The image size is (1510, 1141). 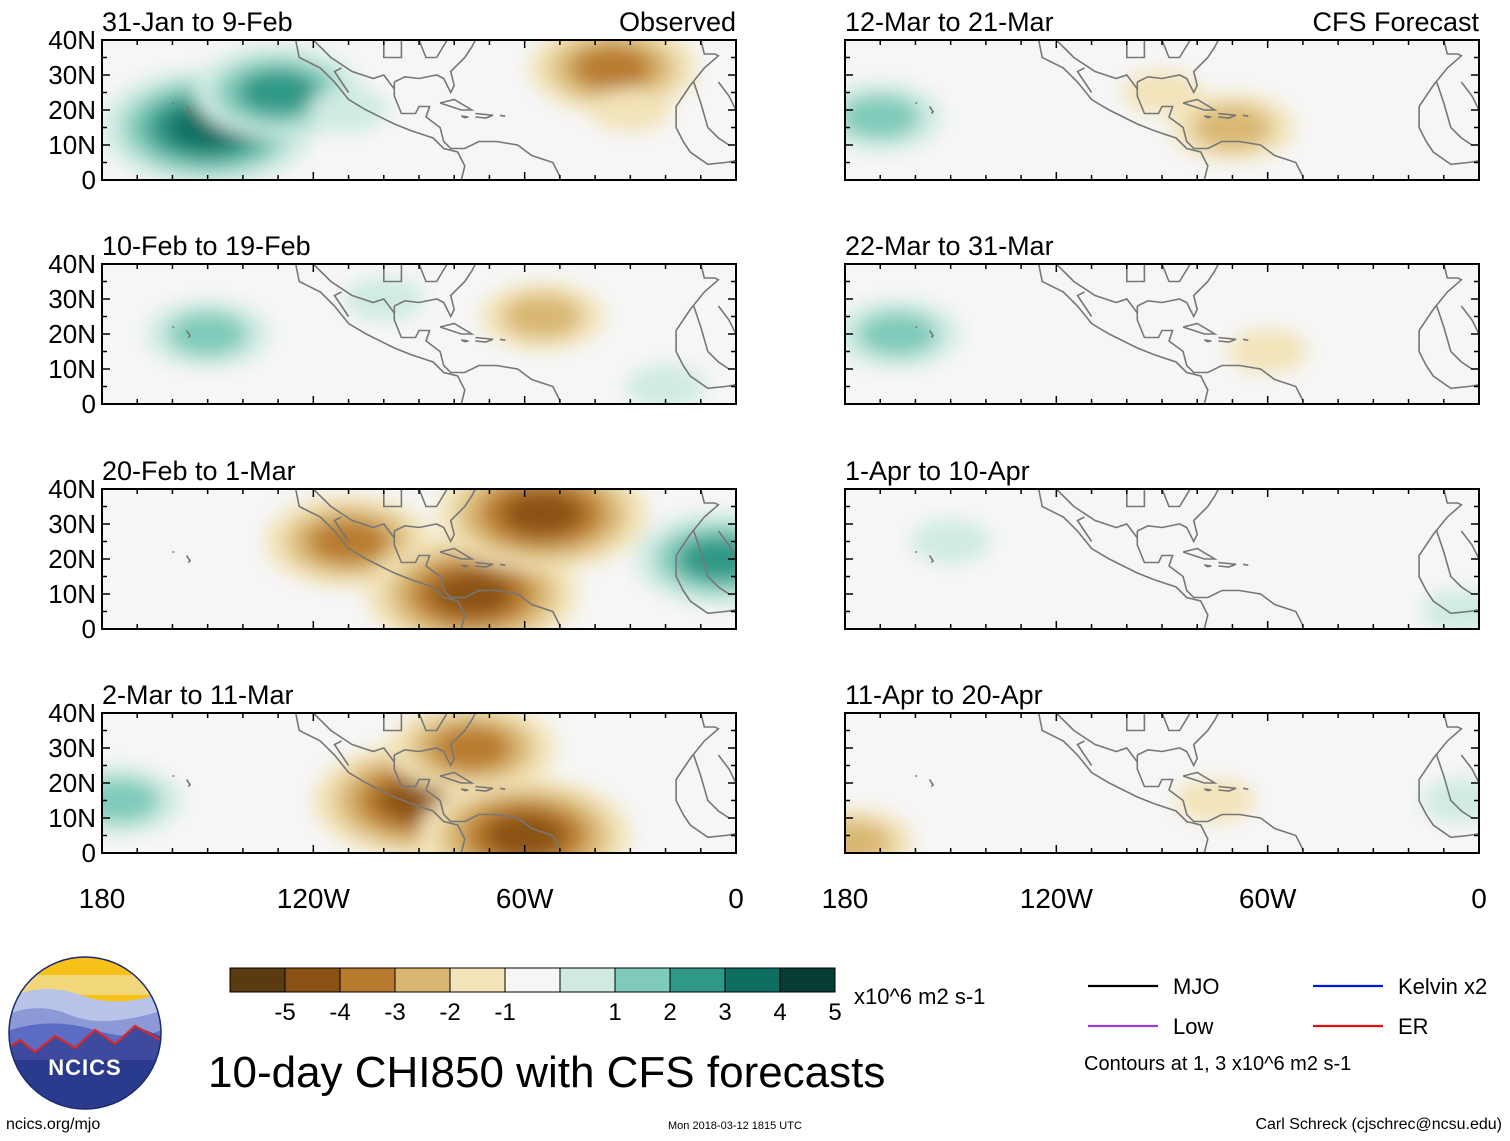 What do you see at coordinates (1395, 22) in the screenshot?
I see `panel-source-header: CFS Forecast` at bounding box center [1395, 22].